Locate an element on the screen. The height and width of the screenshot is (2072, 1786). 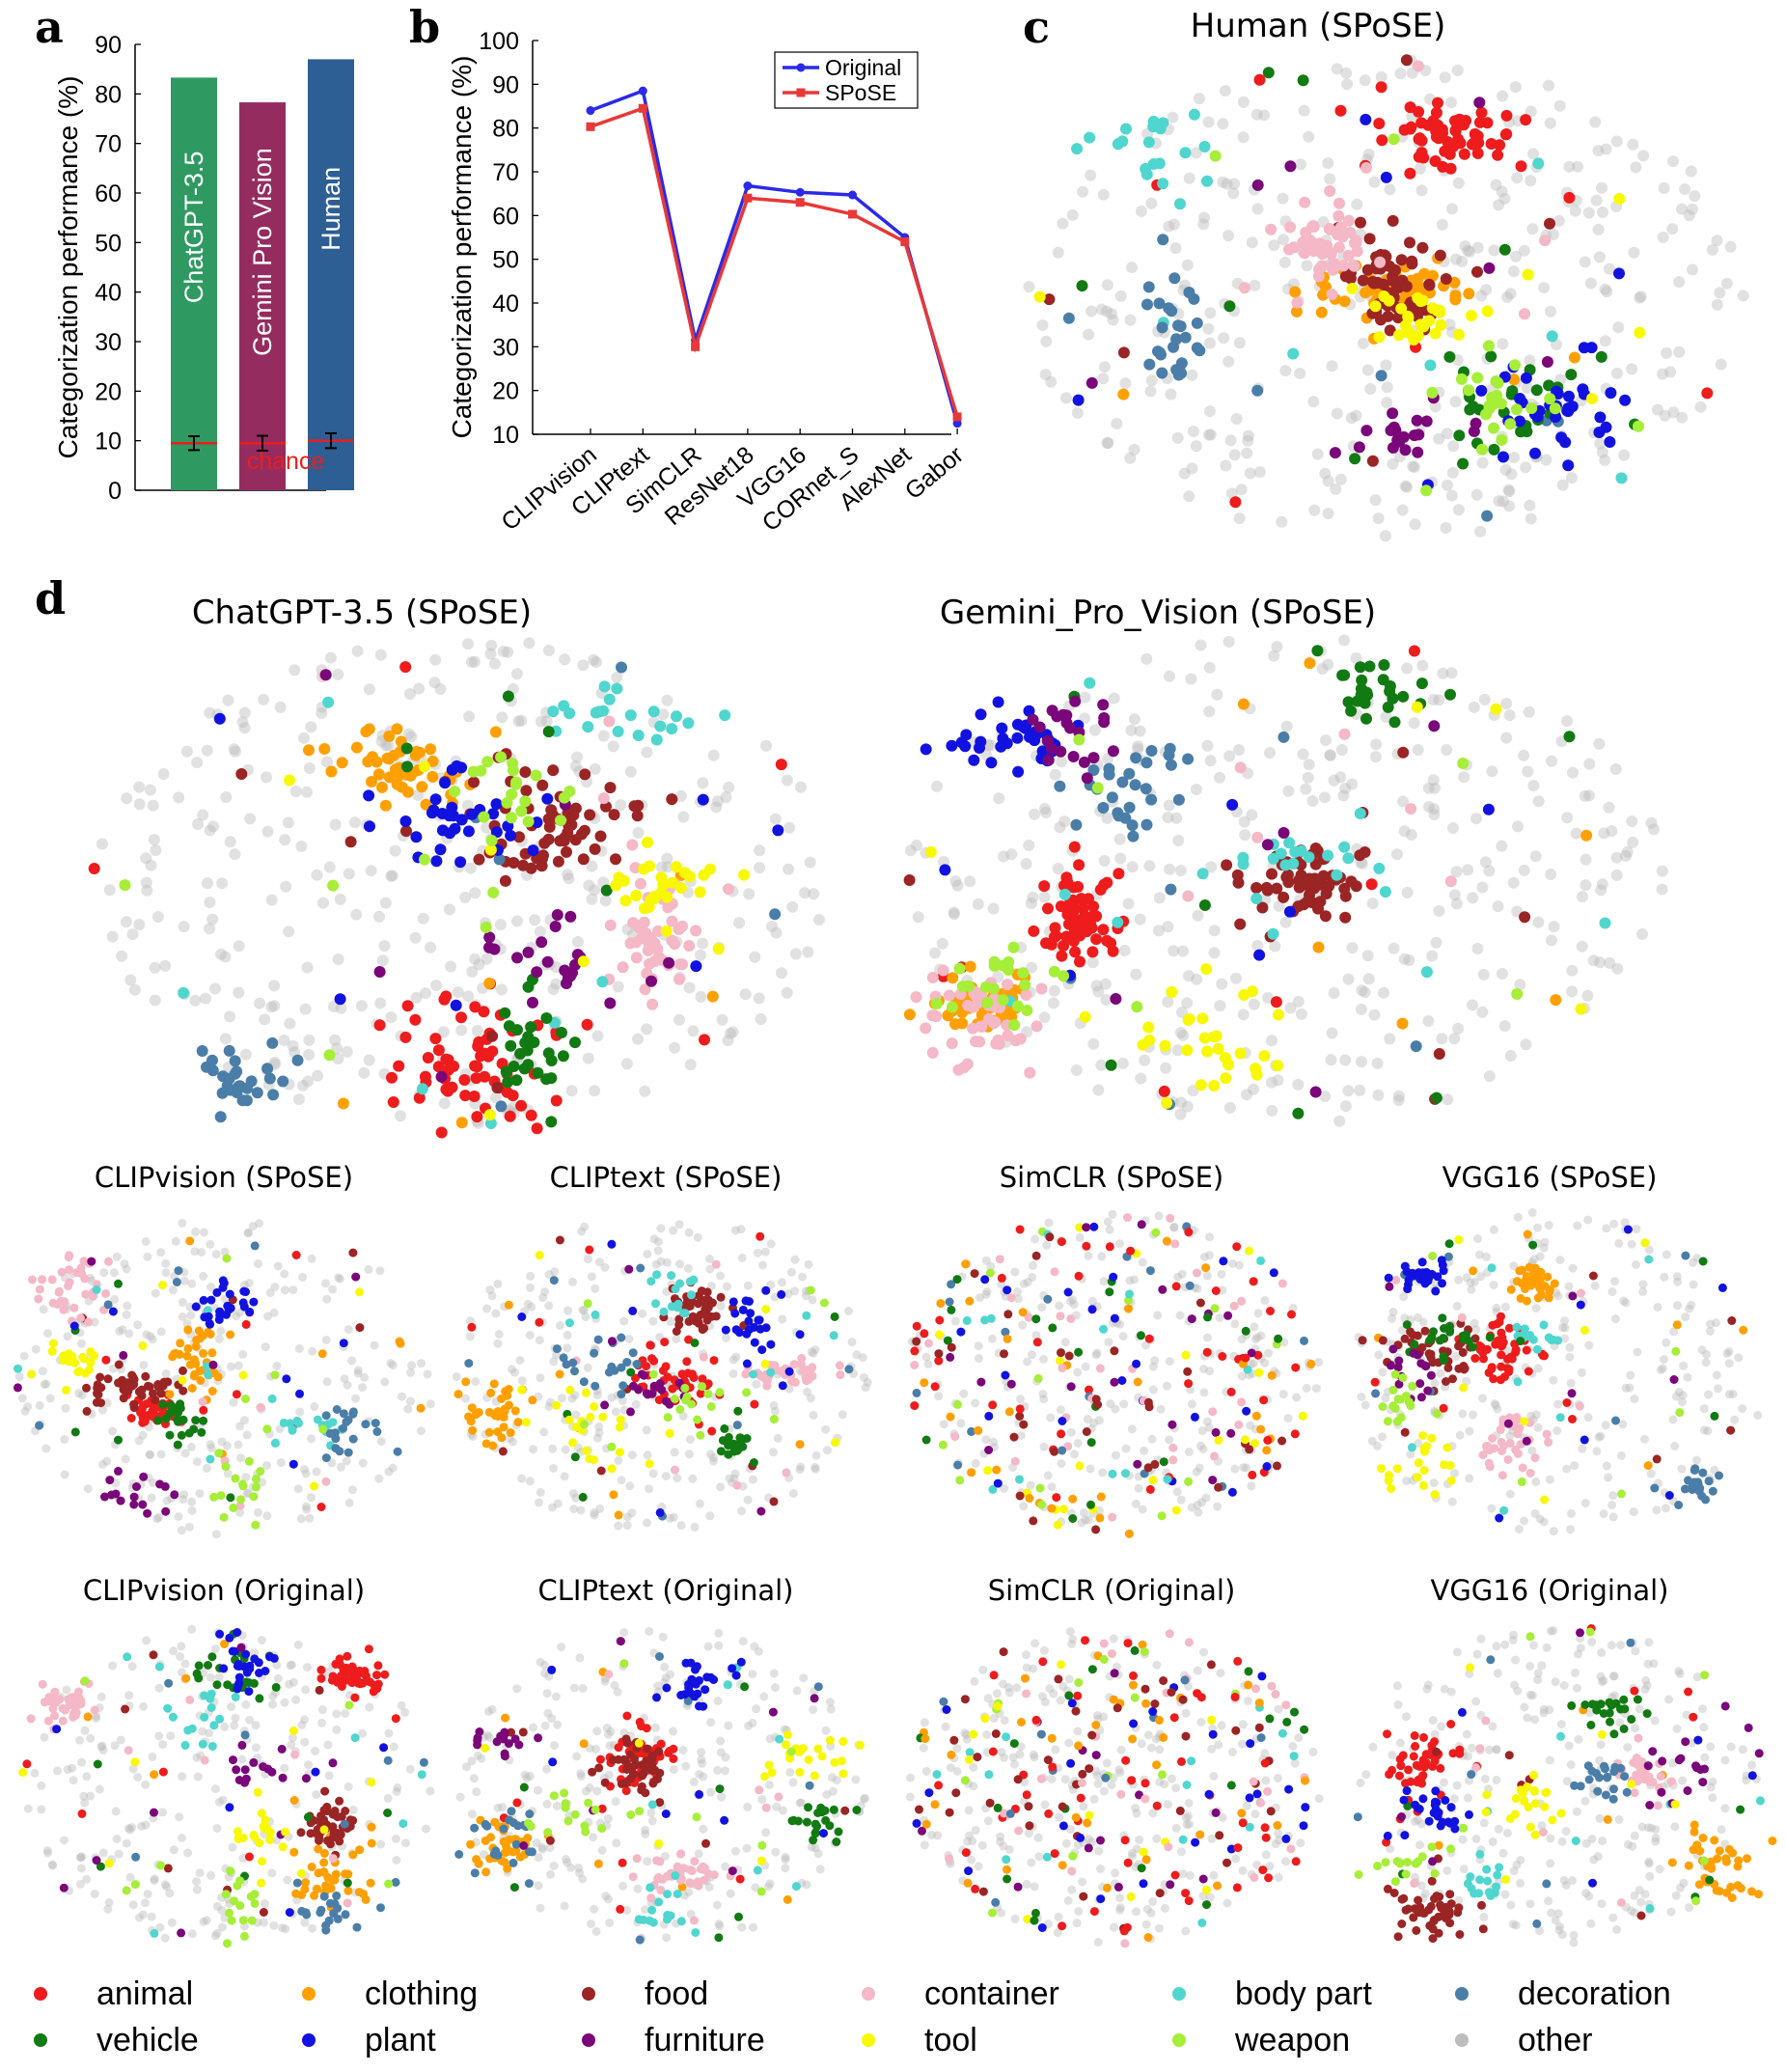
b-y-tick-label: 90 is located at coordinates (505, 84).